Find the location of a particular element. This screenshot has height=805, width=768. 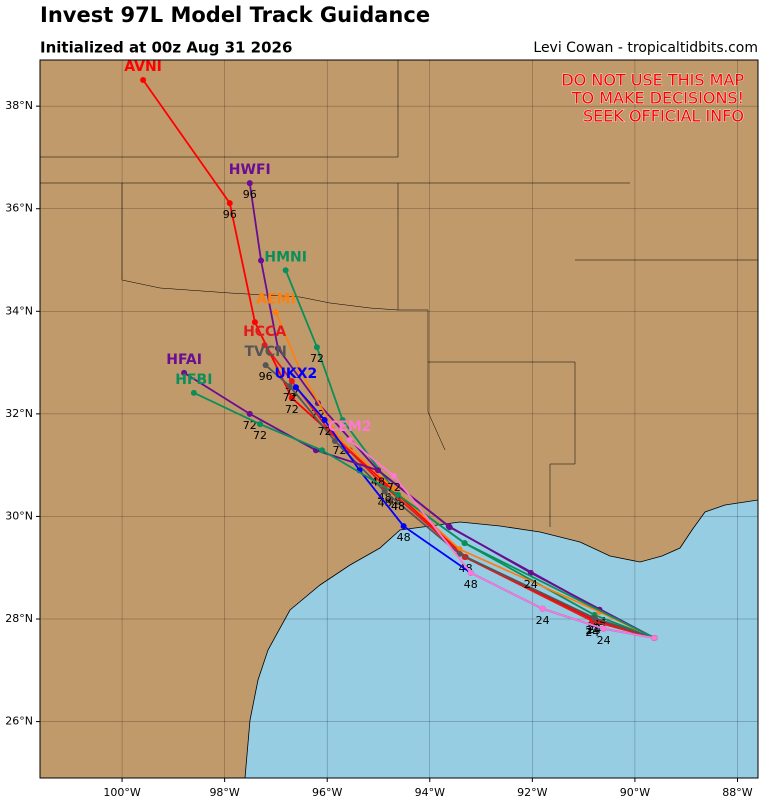

track-name: CEM2 is located at coordinates (350, 427).